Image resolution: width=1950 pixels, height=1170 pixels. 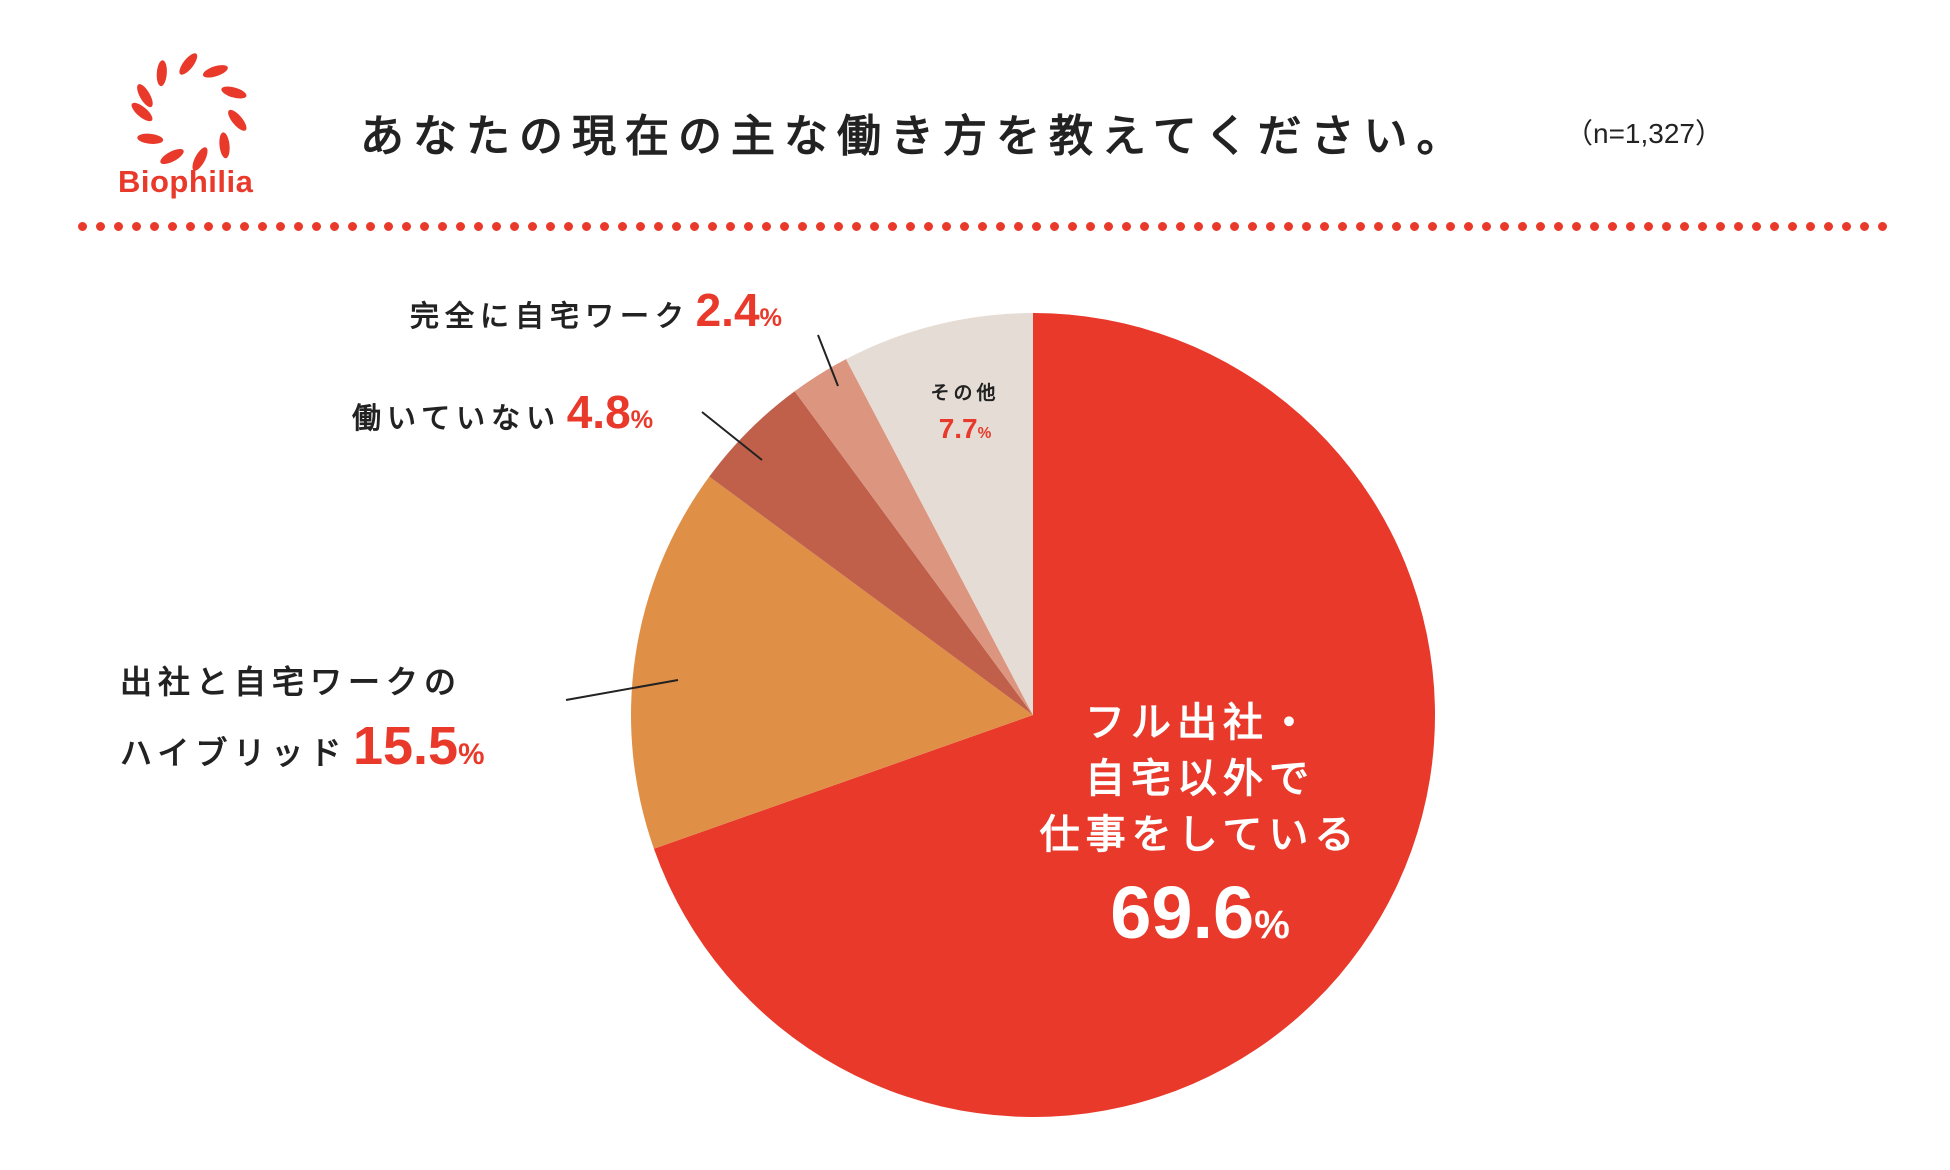 I want to click on percent-sign-hybrid: %, so click(x=471, y=754).